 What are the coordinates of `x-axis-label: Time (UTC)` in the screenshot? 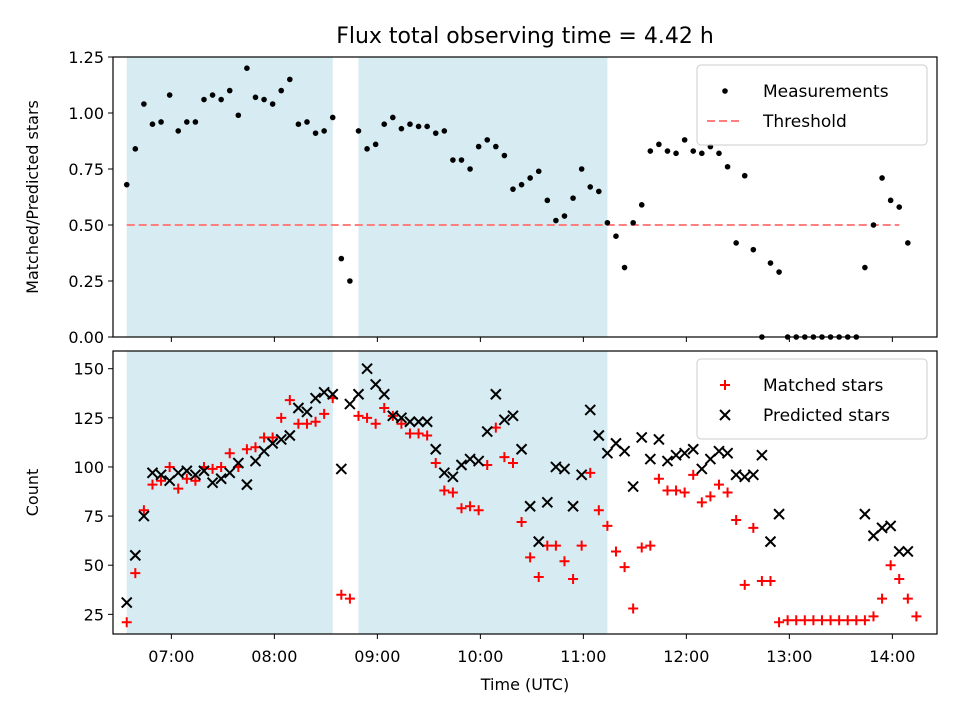 It's located at (524, 684).